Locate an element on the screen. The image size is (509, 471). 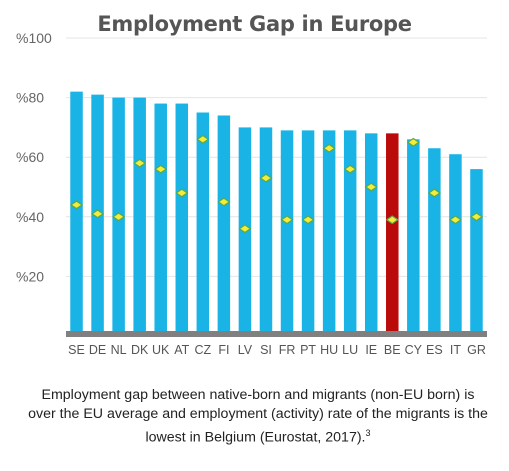
bar-gr is located at coordinates (476, 252).